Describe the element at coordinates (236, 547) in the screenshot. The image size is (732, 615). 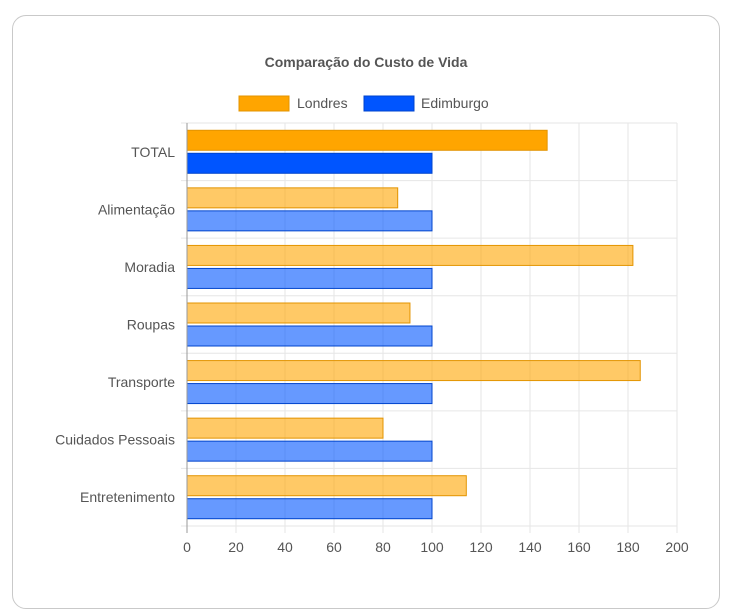
I see `x-tick-label: 20` at that location.